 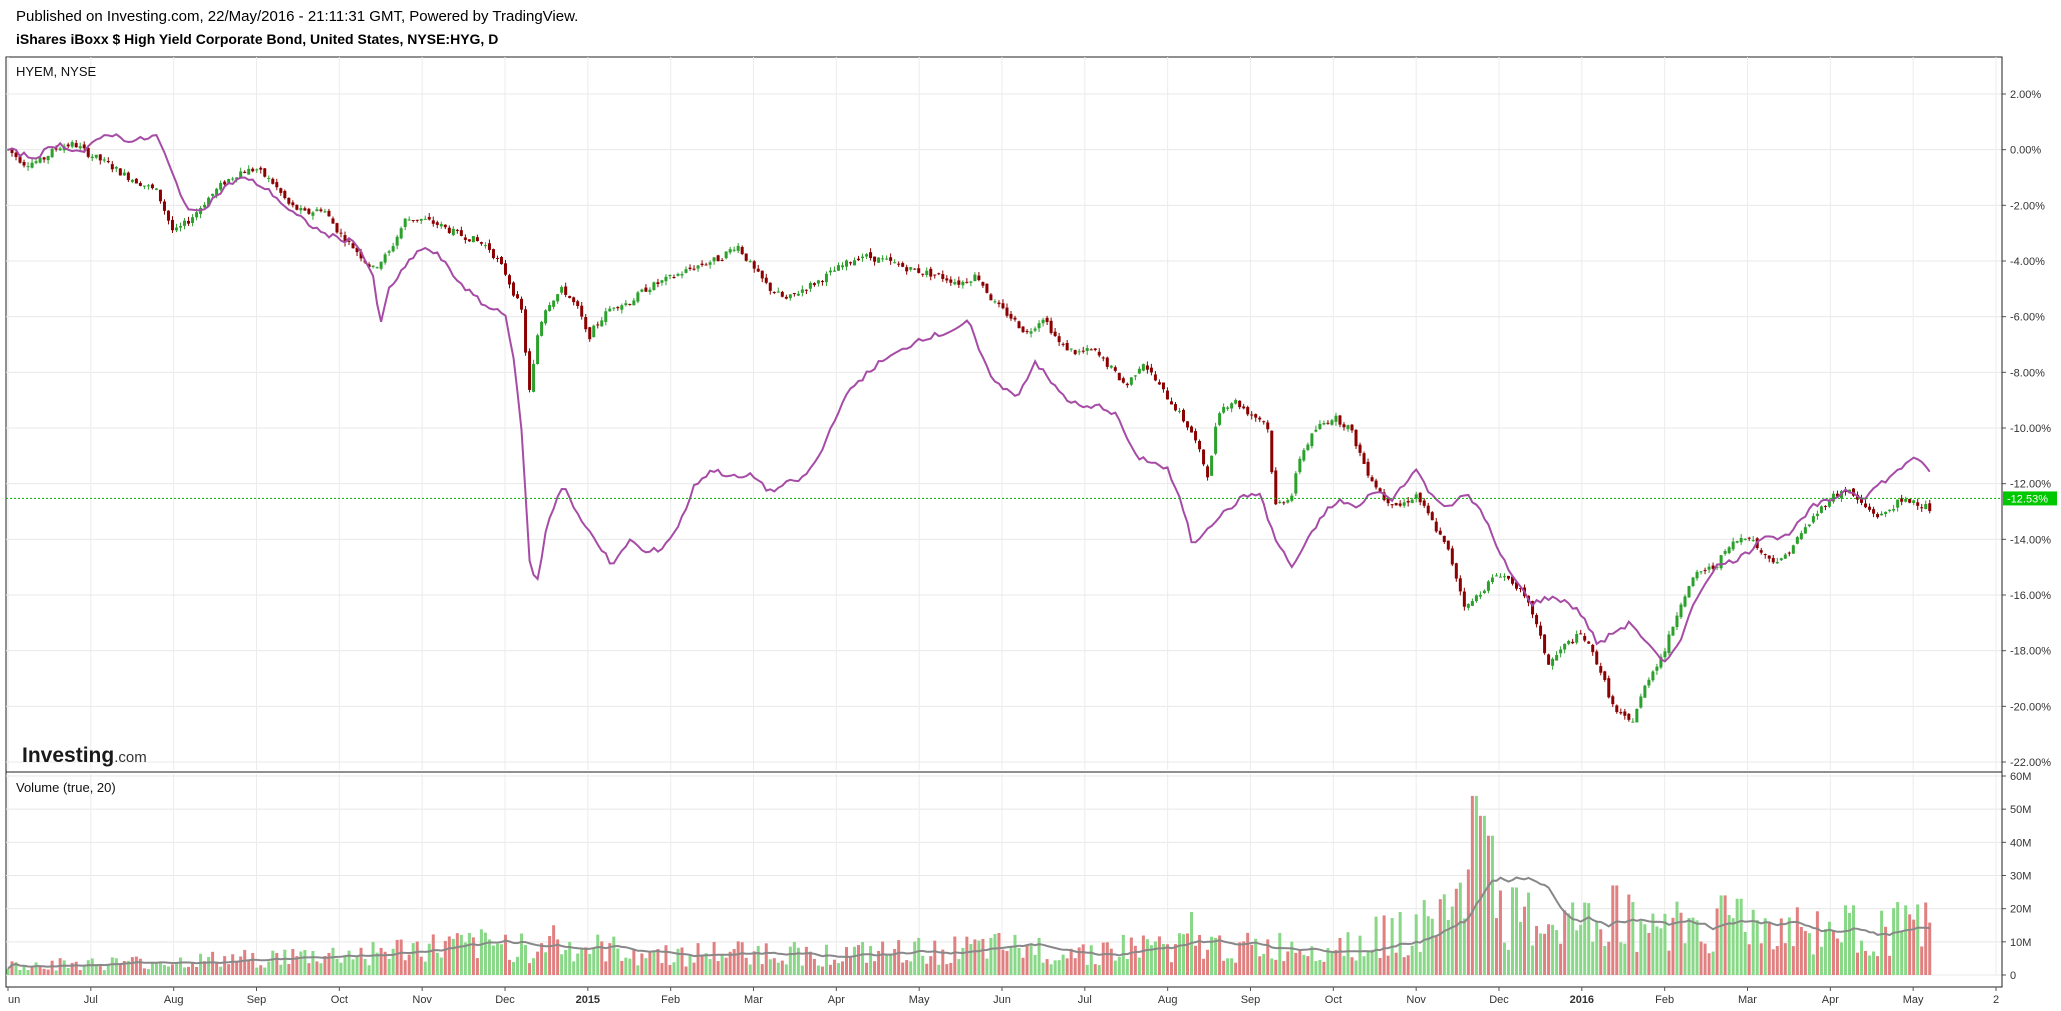 I want to click on price-tick-label: -2.00%, so click(x=2027, y=206).